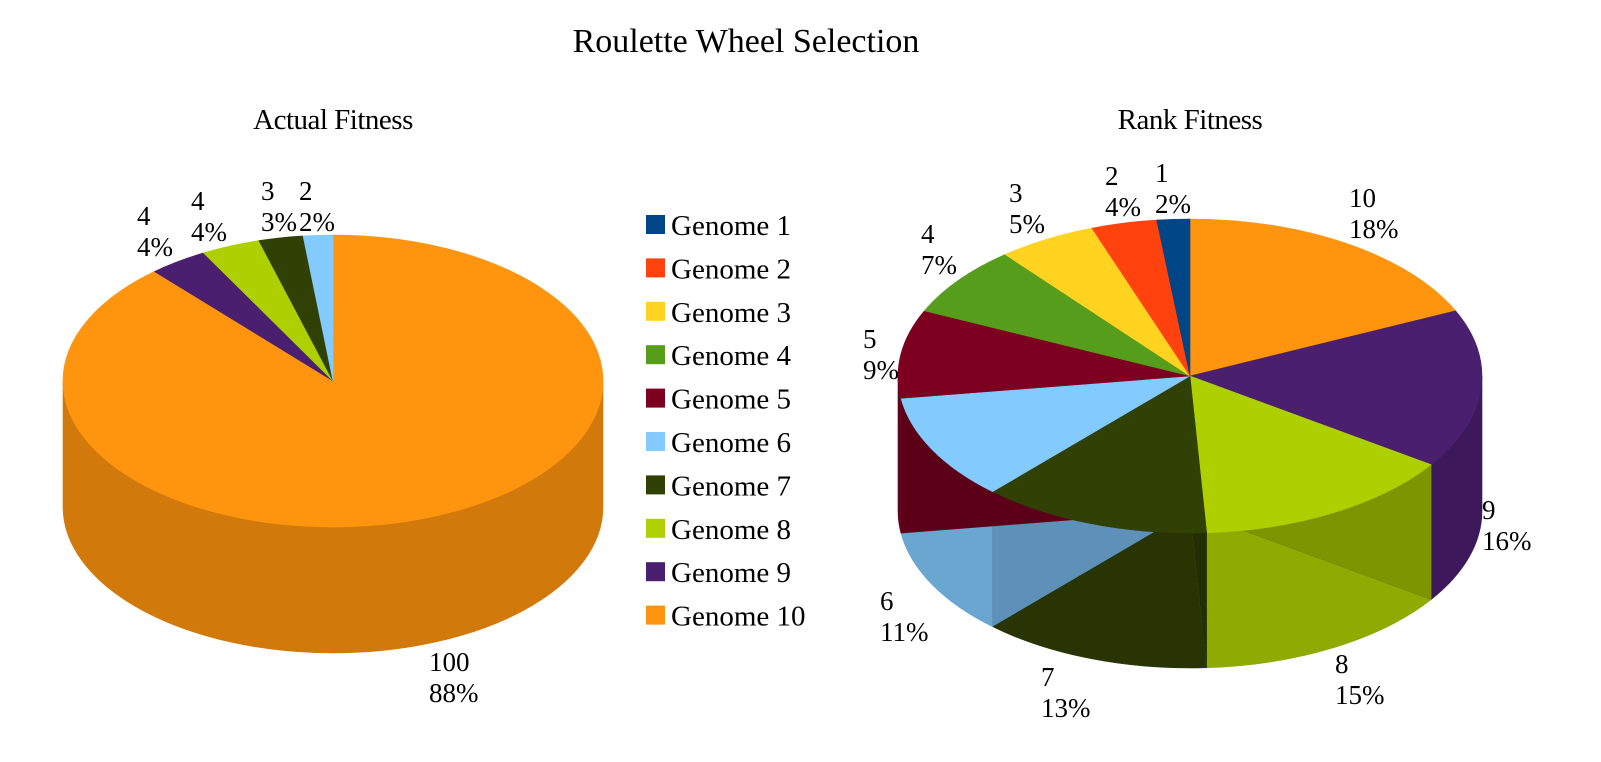 The width and height of the screenshot is (1601, 762). I want to click on pie-value-label: 6, so click(887, 601).